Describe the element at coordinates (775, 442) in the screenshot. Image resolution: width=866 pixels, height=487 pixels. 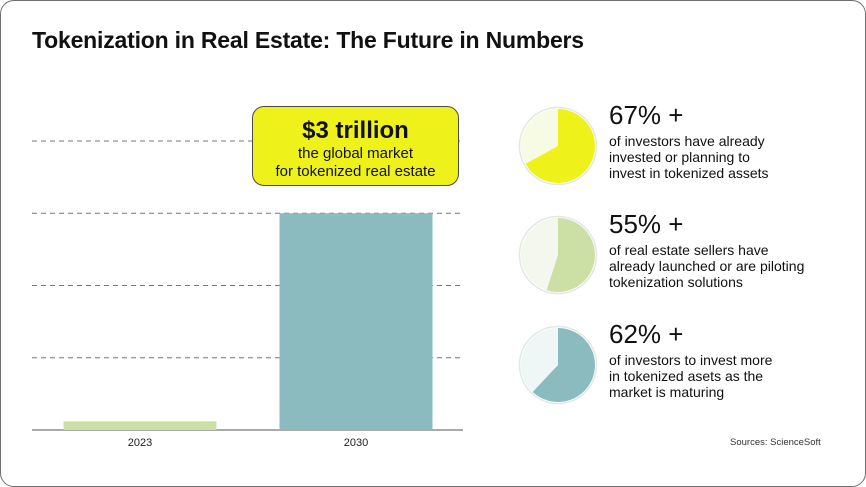
I see `sources-note: Sources: ScienceSoft` at that location.